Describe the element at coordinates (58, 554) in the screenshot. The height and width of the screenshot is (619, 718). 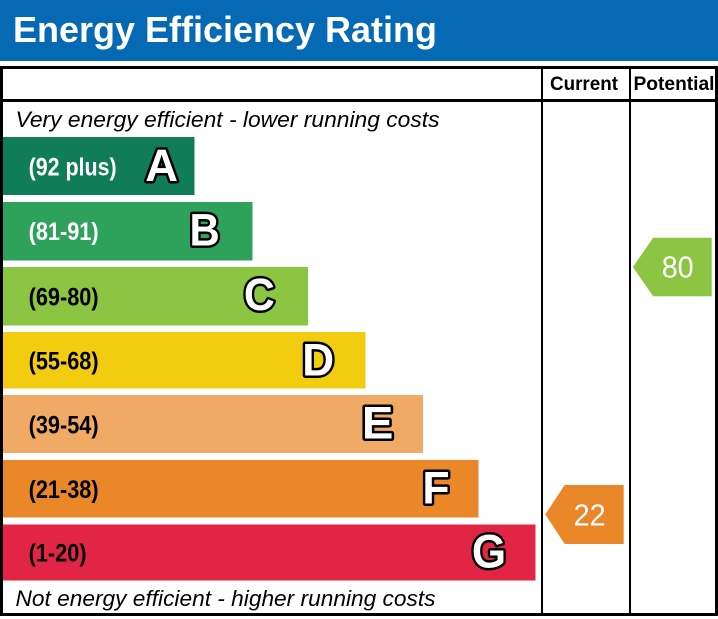
I see `svg-text: (1-20)` at that location.